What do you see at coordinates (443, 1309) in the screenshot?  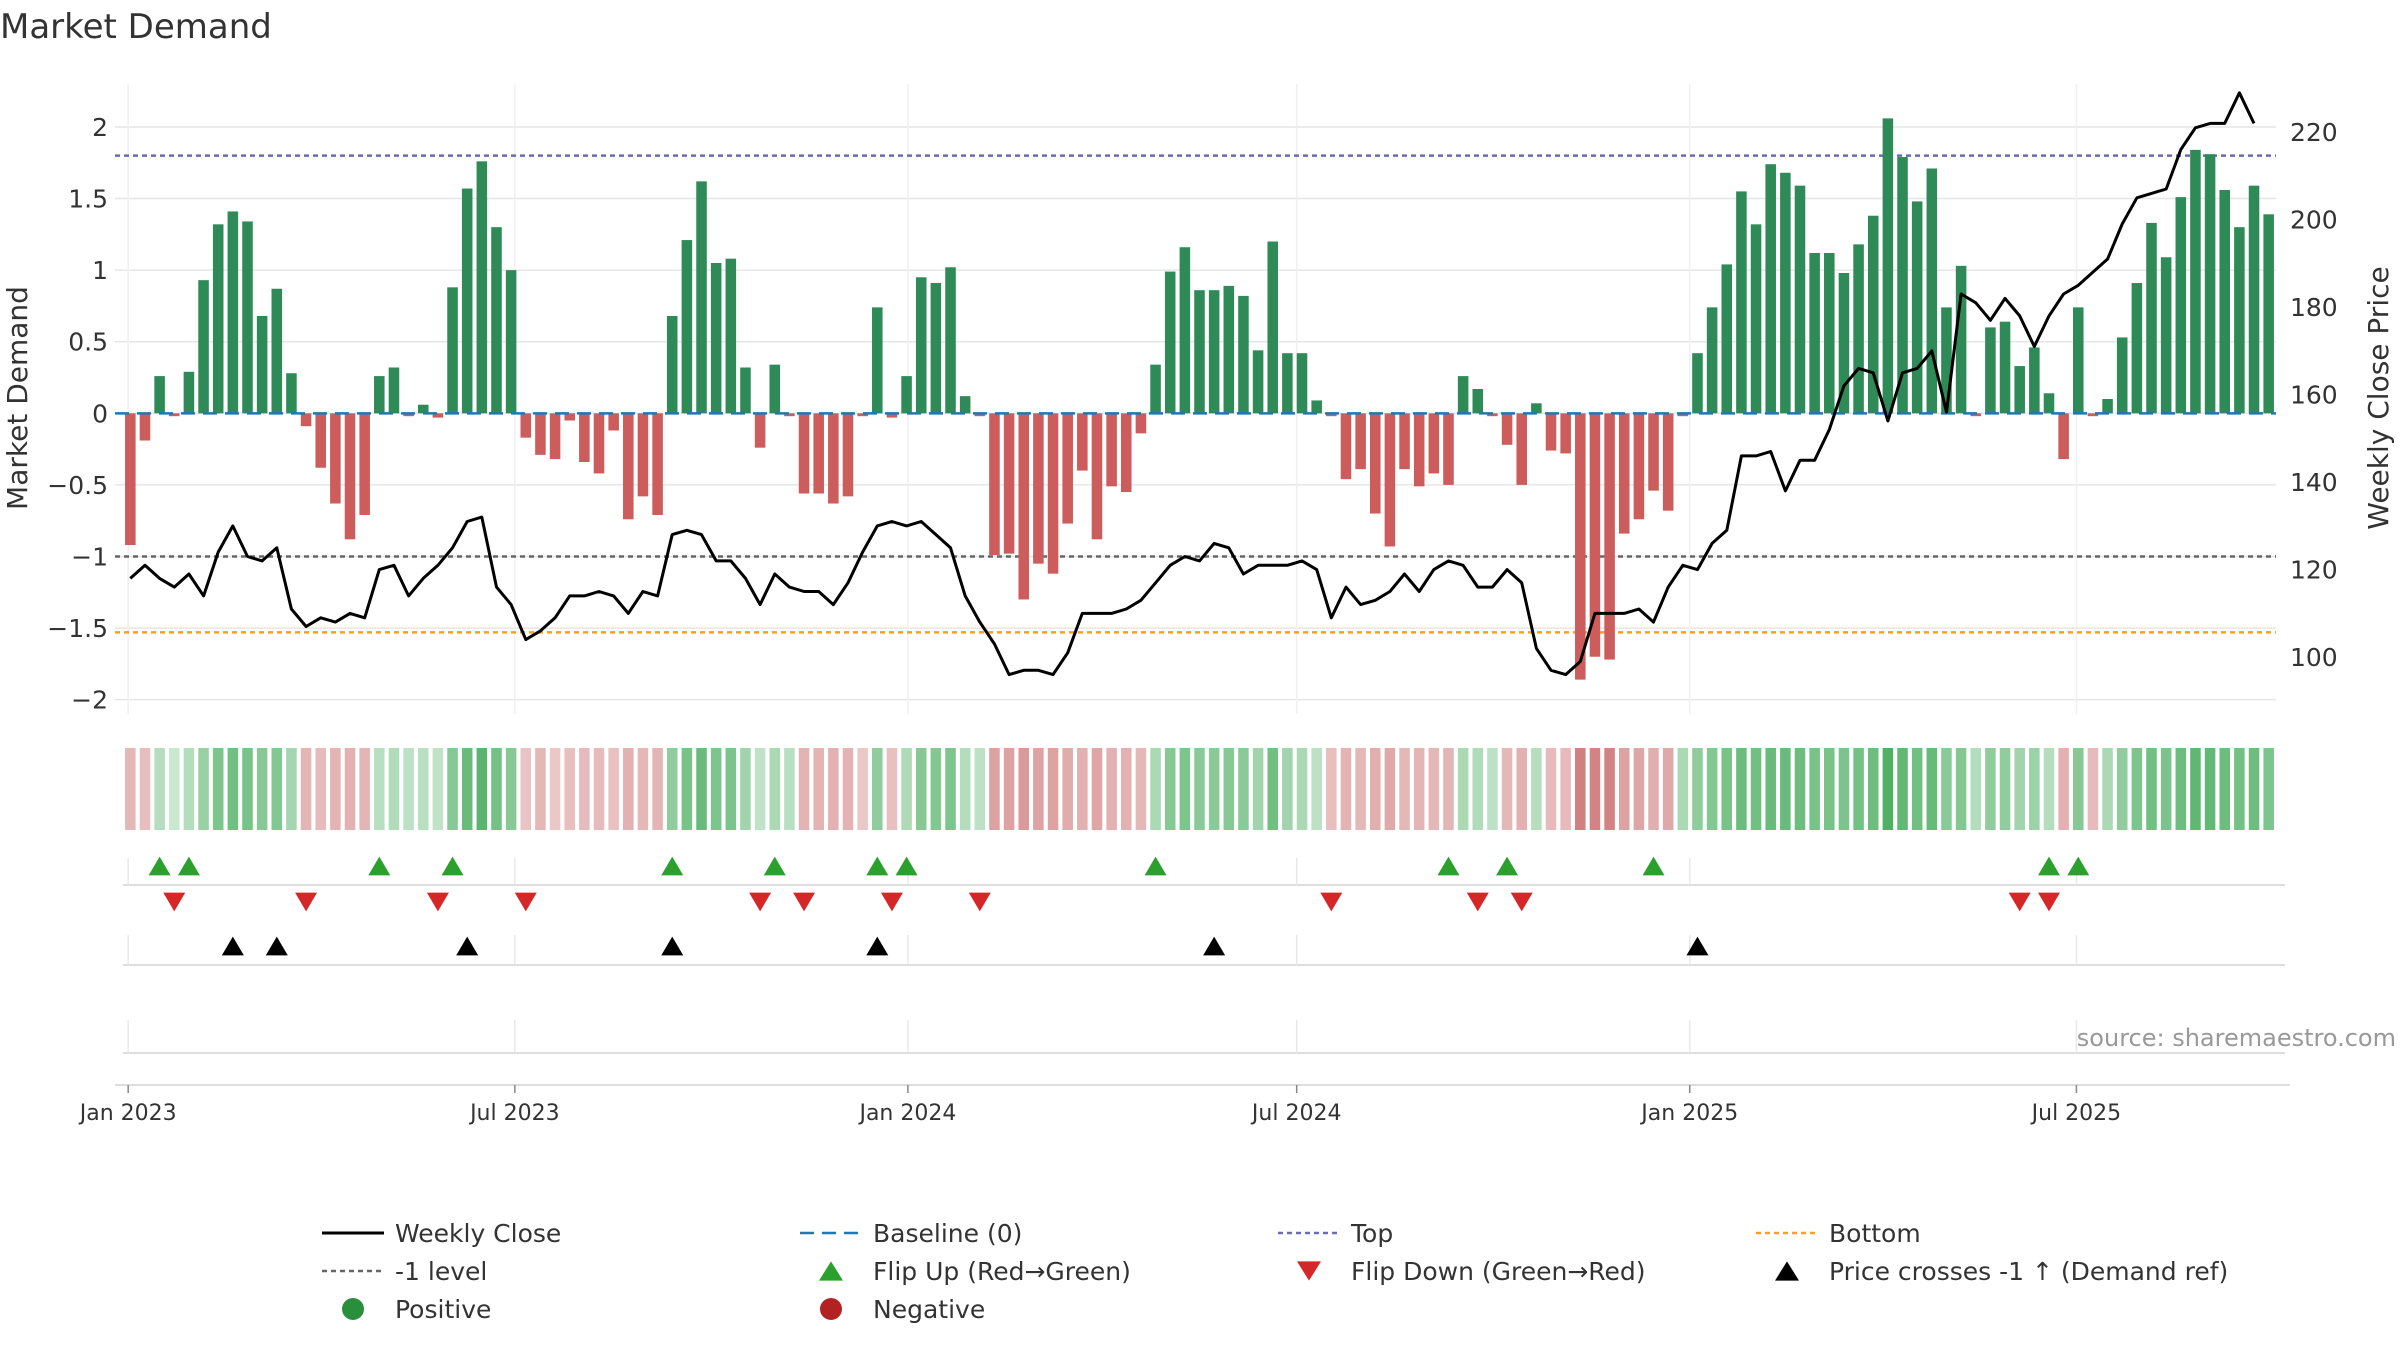 I see `legend-label: Positive` at bounding box center [443, 1309].